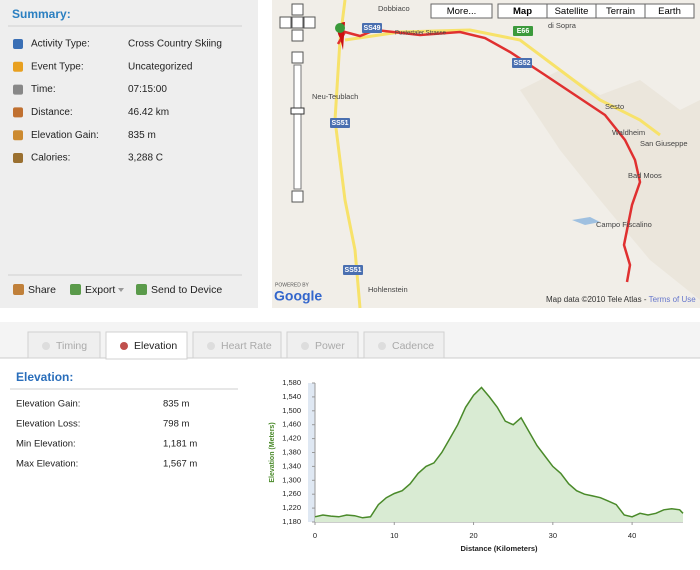 The height and width of the screenshot is (570, 700). I want to click on row-value: 1,181 m, so click(180, 444).